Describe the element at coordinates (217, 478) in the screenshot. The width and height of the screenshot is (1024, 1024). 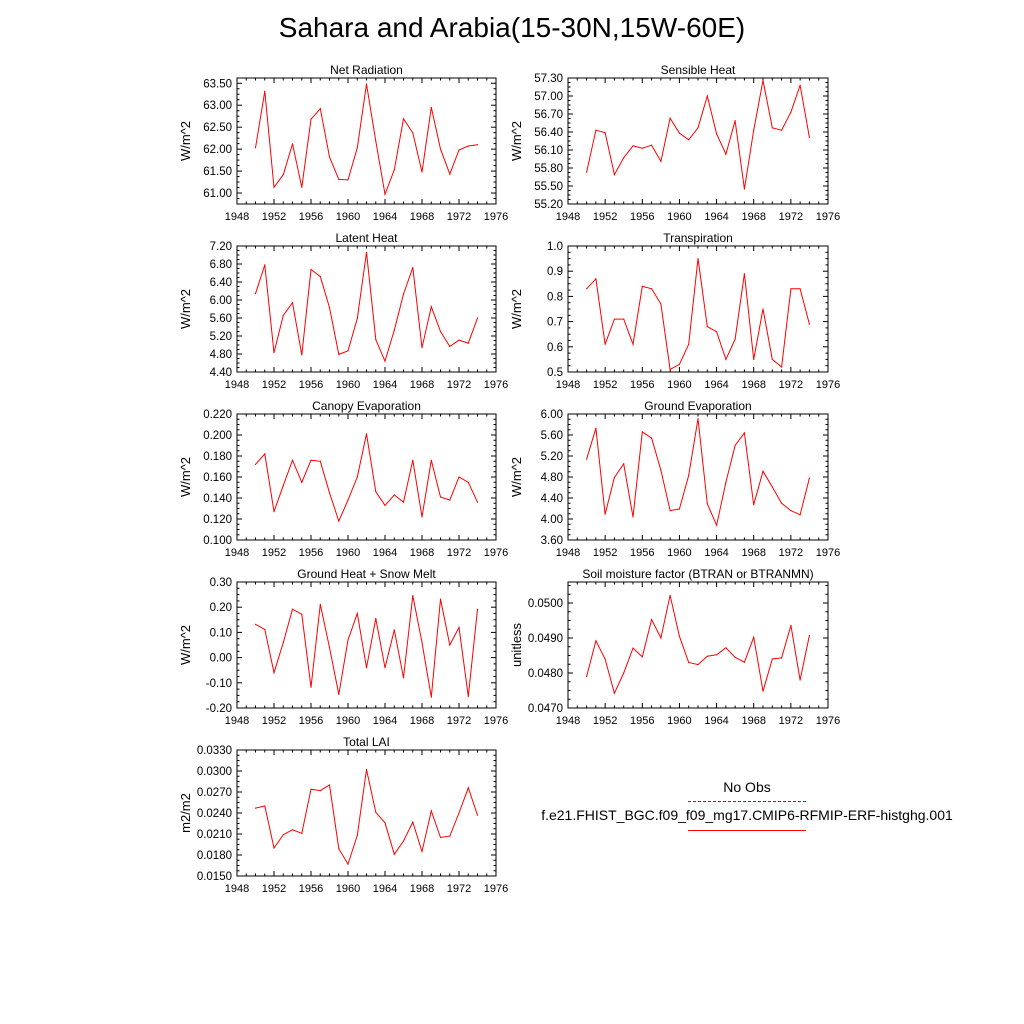
I see `y-tick-label: 0.160` at that location.